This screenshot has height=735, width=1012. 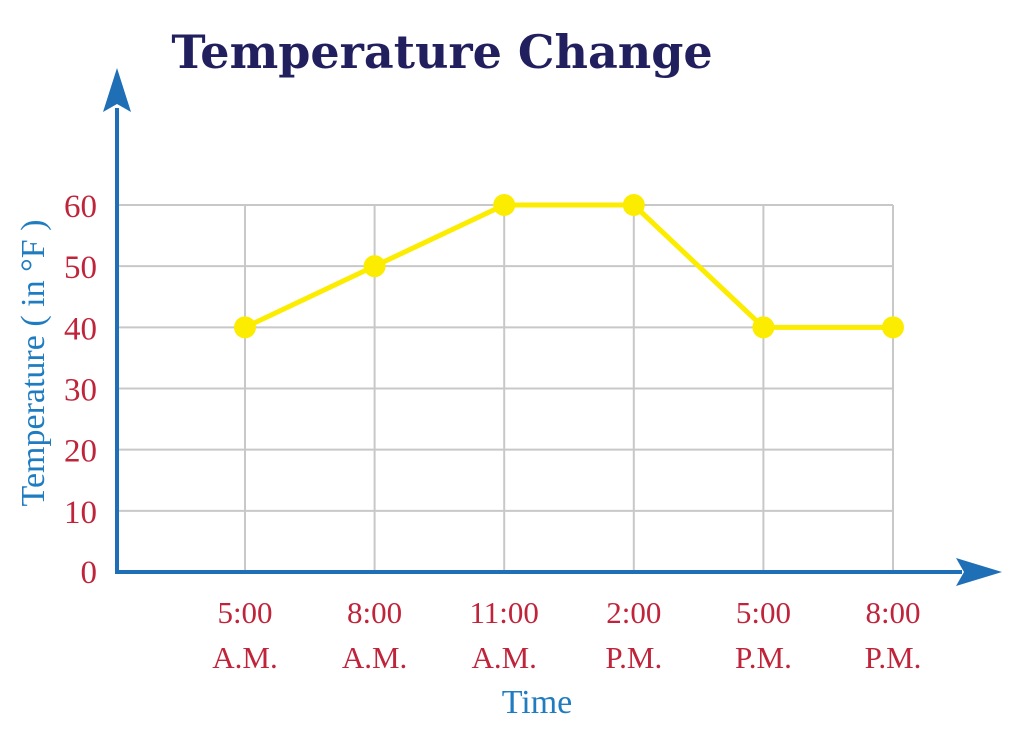 I want to click on y-tick-labels: 0 10 20 30 40 50 60, so click(x=80, y=390).